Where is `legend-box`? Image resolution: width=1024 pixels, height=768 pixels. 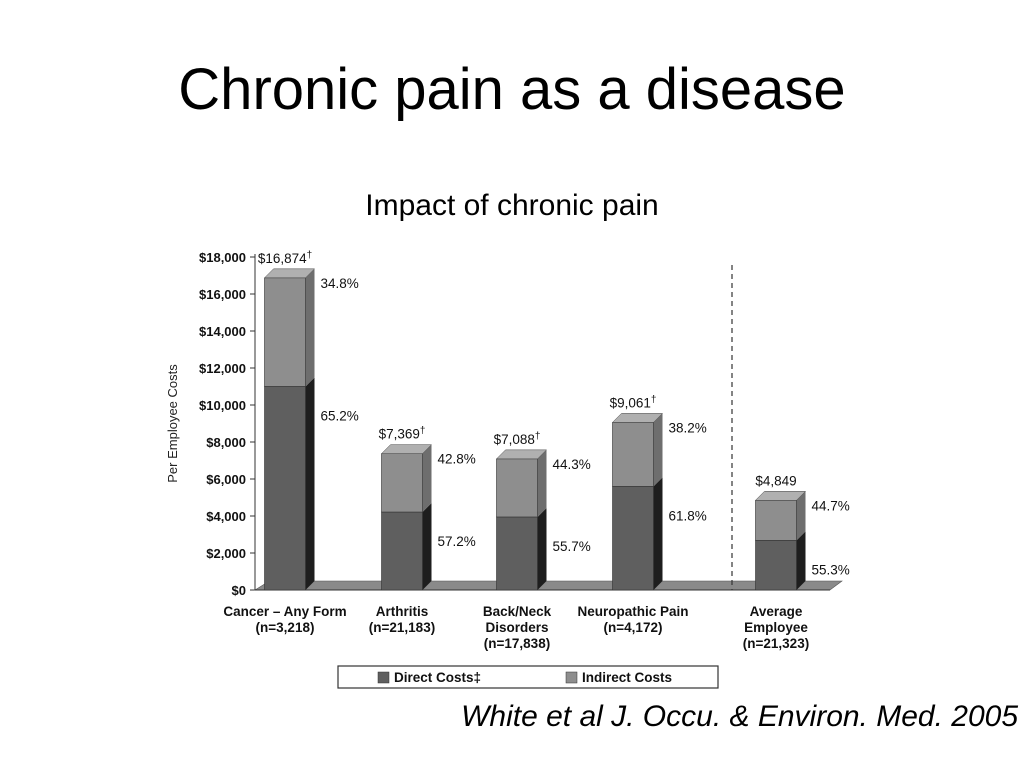
legend-box is located at coordinates (528, 677).